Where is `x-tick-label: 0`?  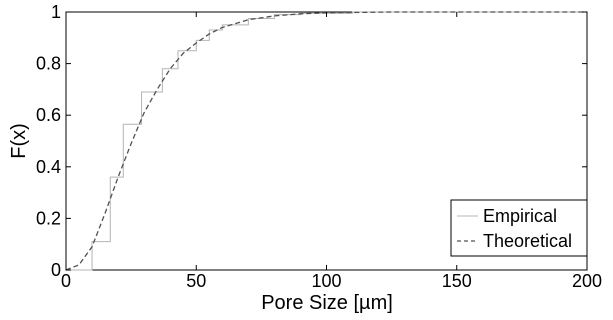
x-tick-label: 0 is located at coordinates (66, 281).